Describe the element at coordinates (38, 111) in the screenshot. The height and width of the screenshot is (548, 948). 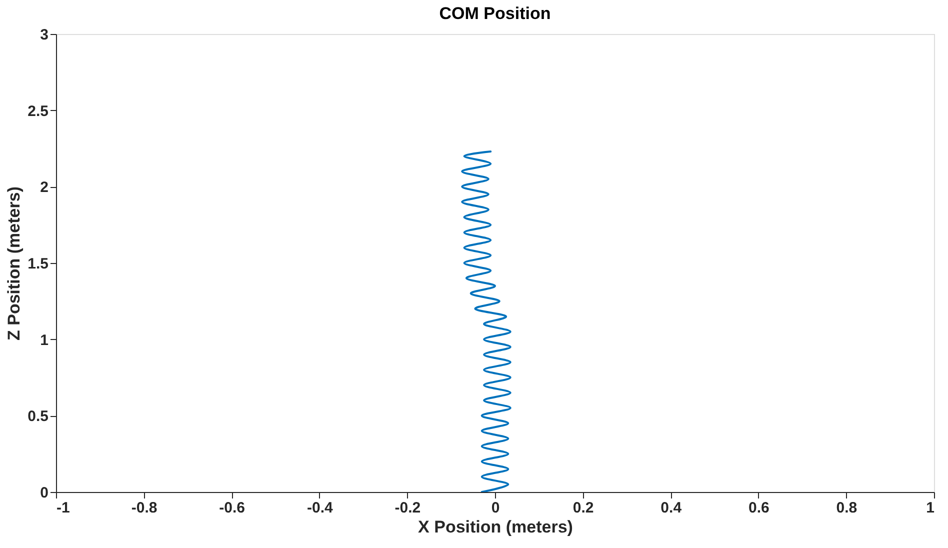
I see `y-tick-label: 2.5` at that location.